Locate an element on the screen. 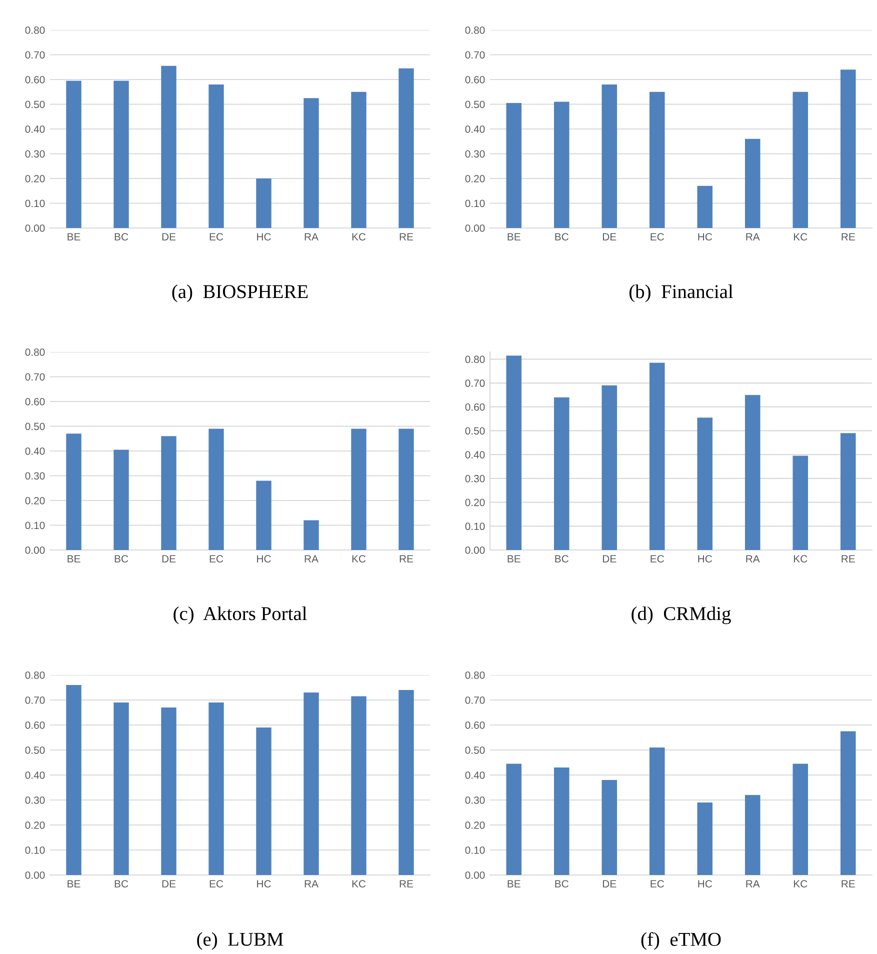 The height and width of the screenshot is (954, 877). text: (b) Financial is located at coordinates (681, 293).